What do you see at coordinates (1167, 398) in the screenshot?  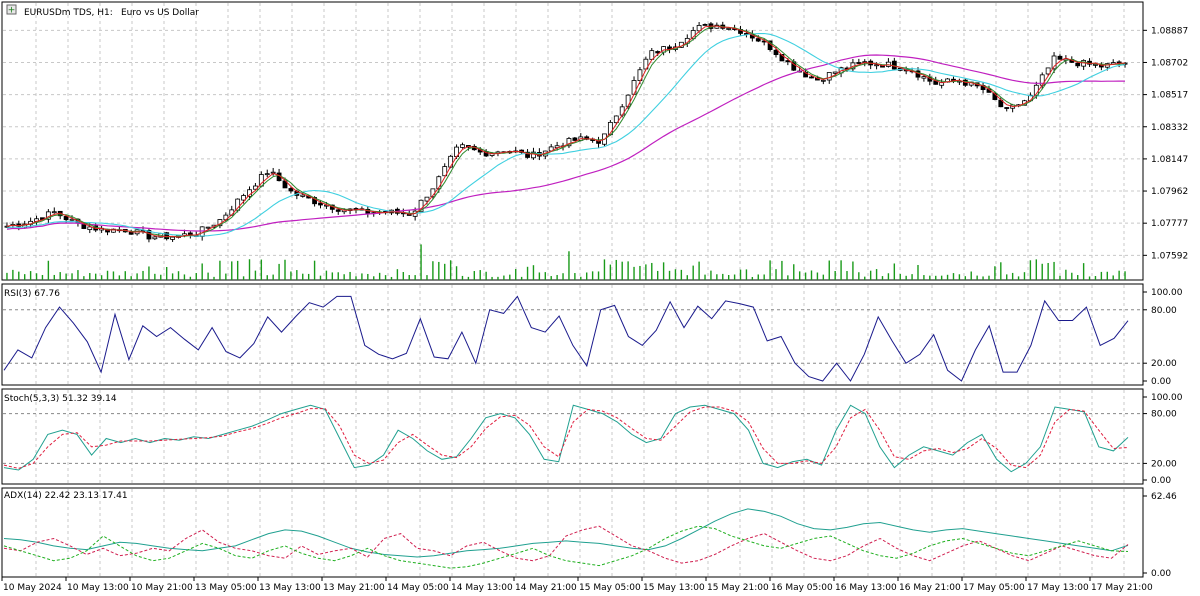 I see `stoch-y-tick-label: 100.00` at bounding box center [1167, 398].